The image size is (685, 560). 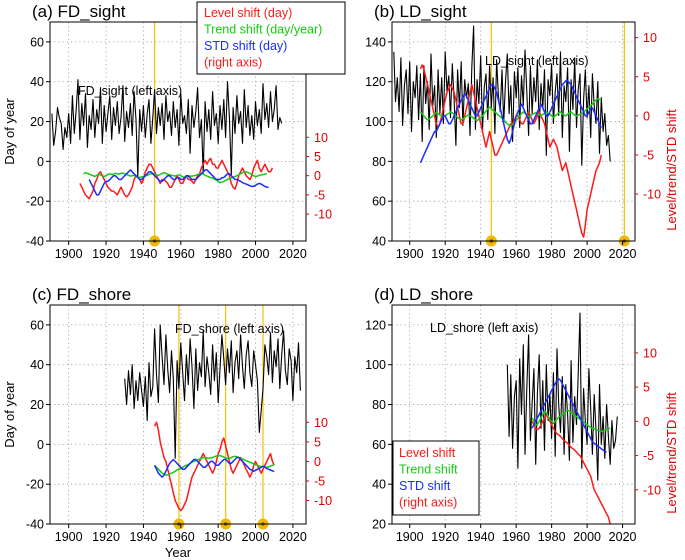 I want to click on legend-item-trend: Trend shift, so click(x=428, y=470).